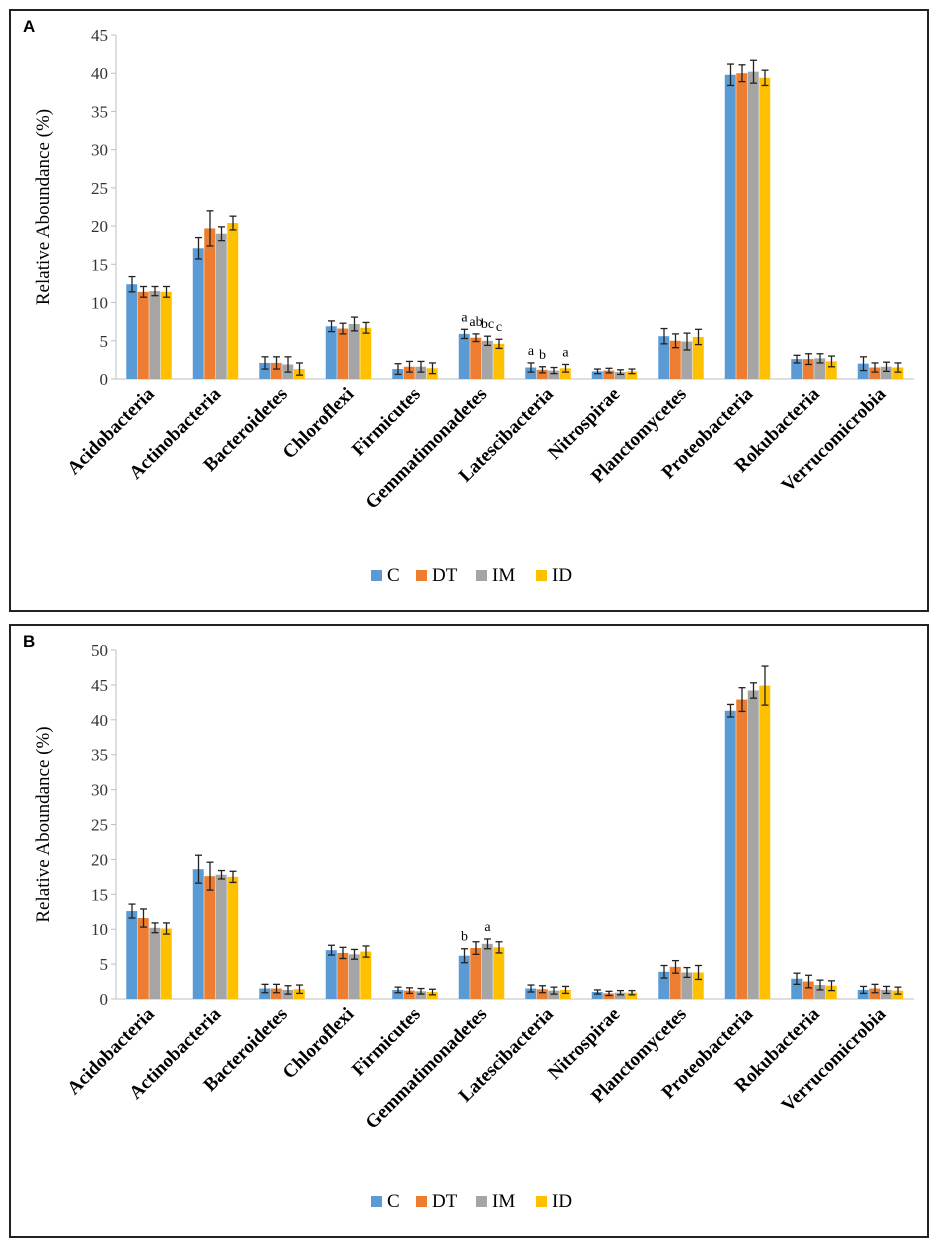  What do you see at coordinates (43, 824) in the screenshot?
I see `y-axis-title: Relative Aboundance (%)` at bounding box center [43, 824].